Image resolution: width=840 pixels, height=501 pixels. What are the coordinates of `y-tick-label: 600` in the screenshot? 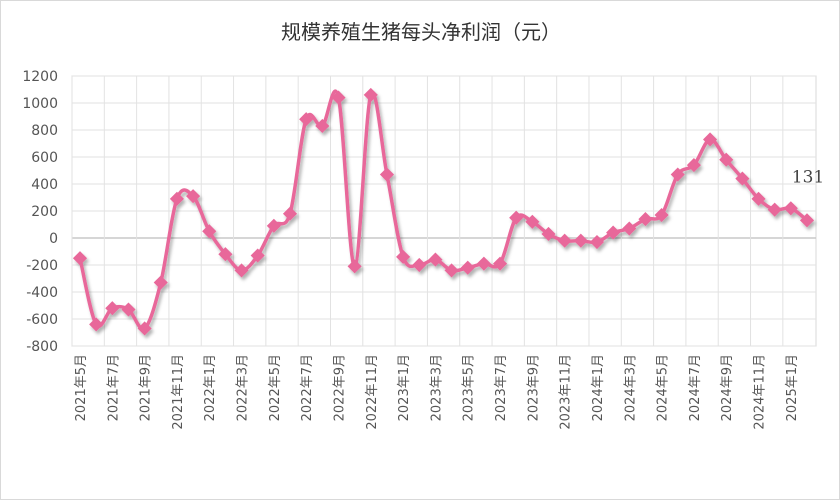 It's located at (44, 158).